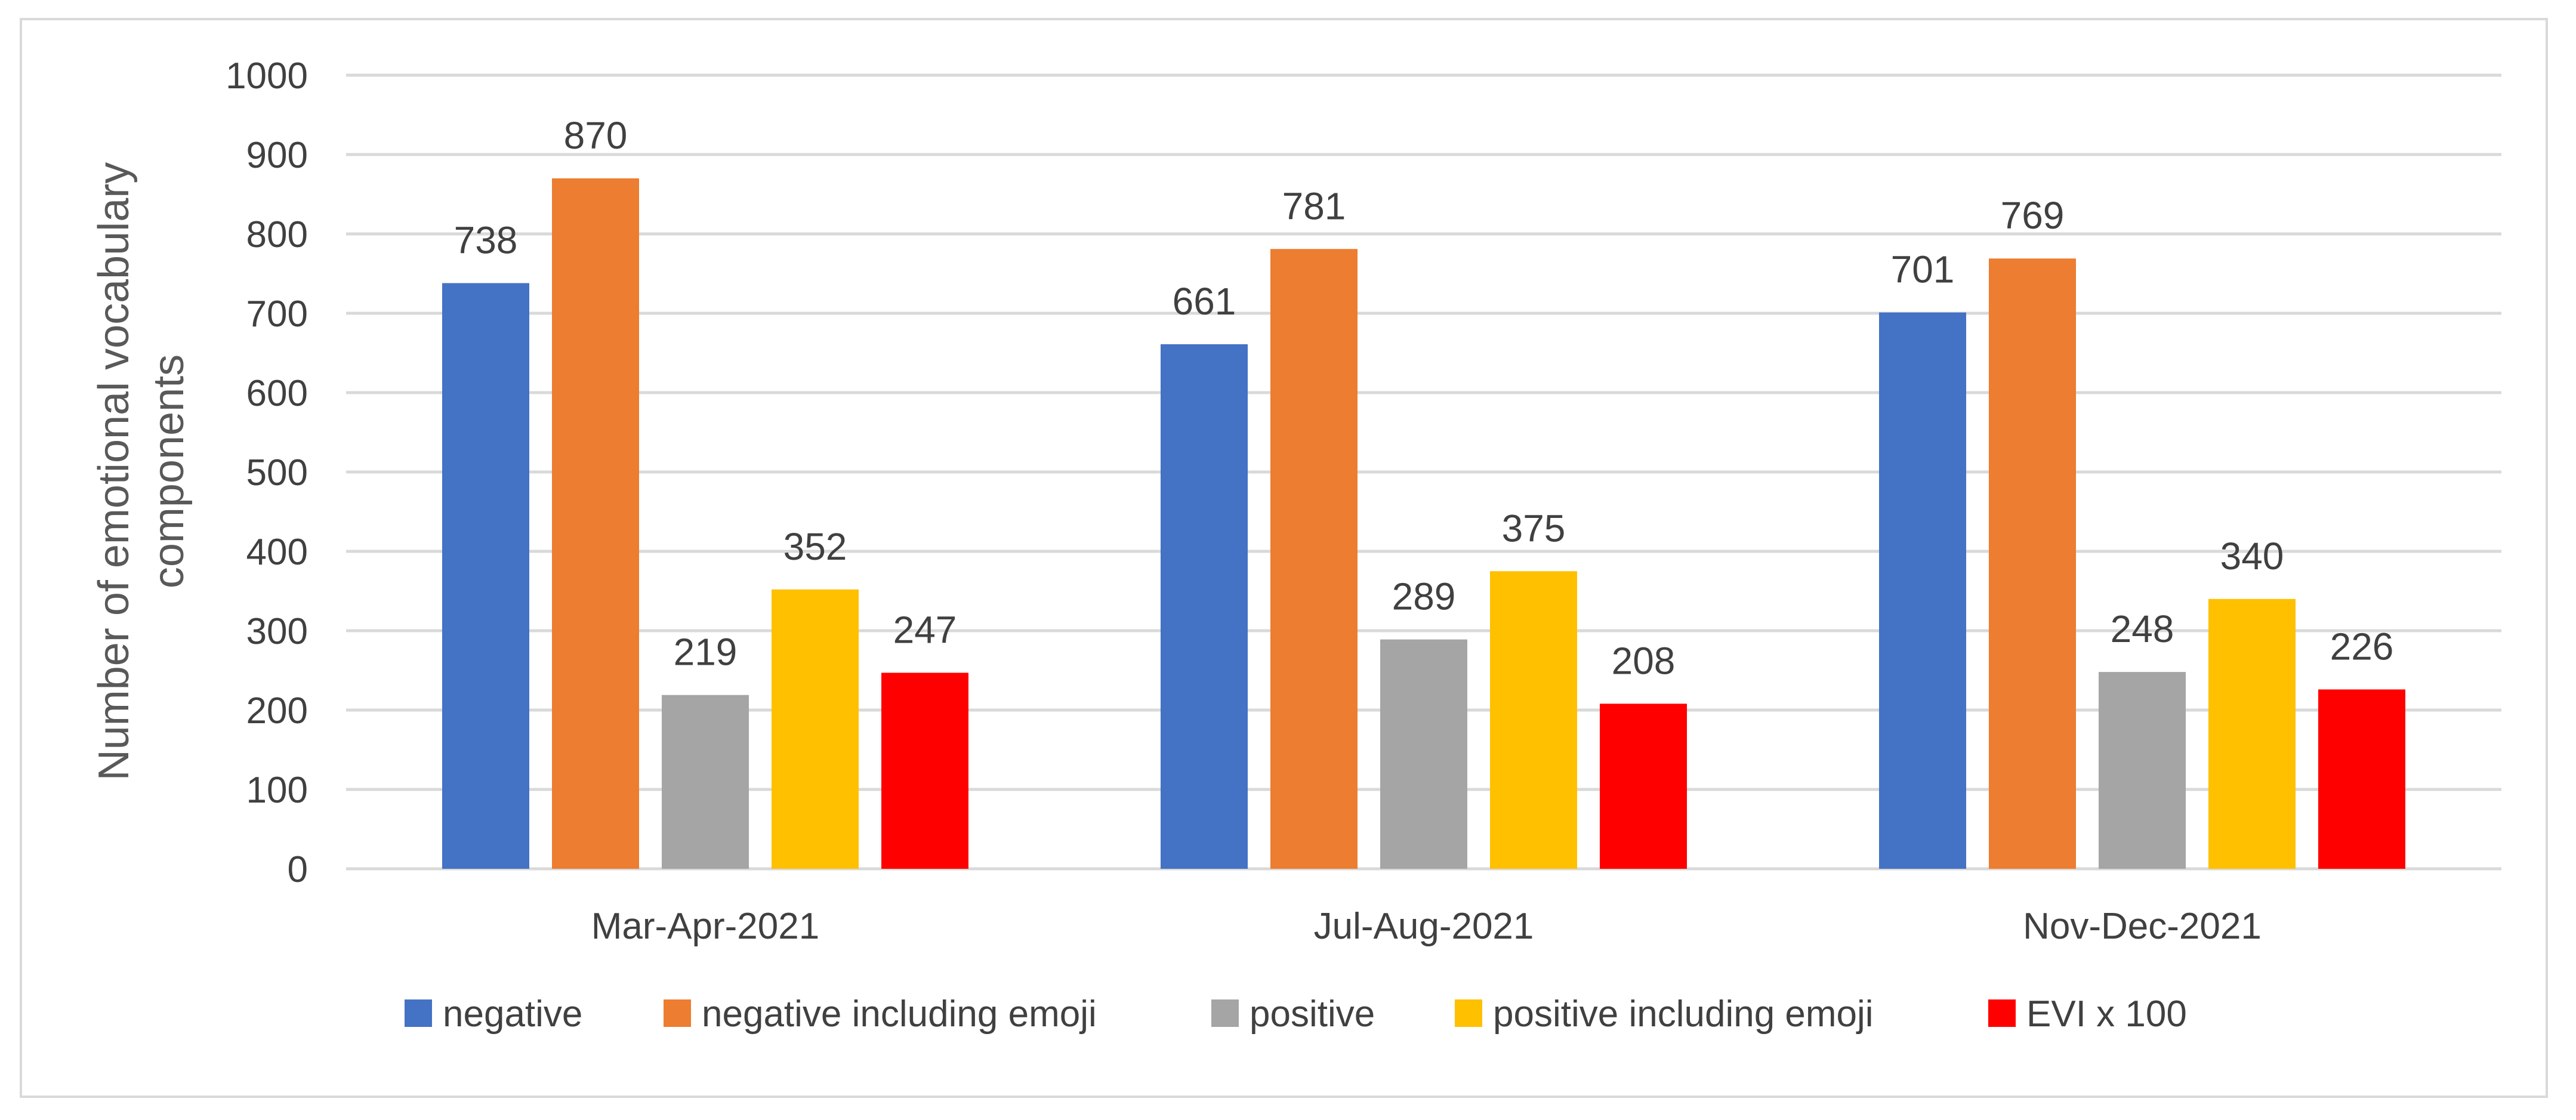 The image size is (2576, 1120). Describe the element at coordinates (277, 632) in the screenshot. I see `y-tick-label: 300` at that location.